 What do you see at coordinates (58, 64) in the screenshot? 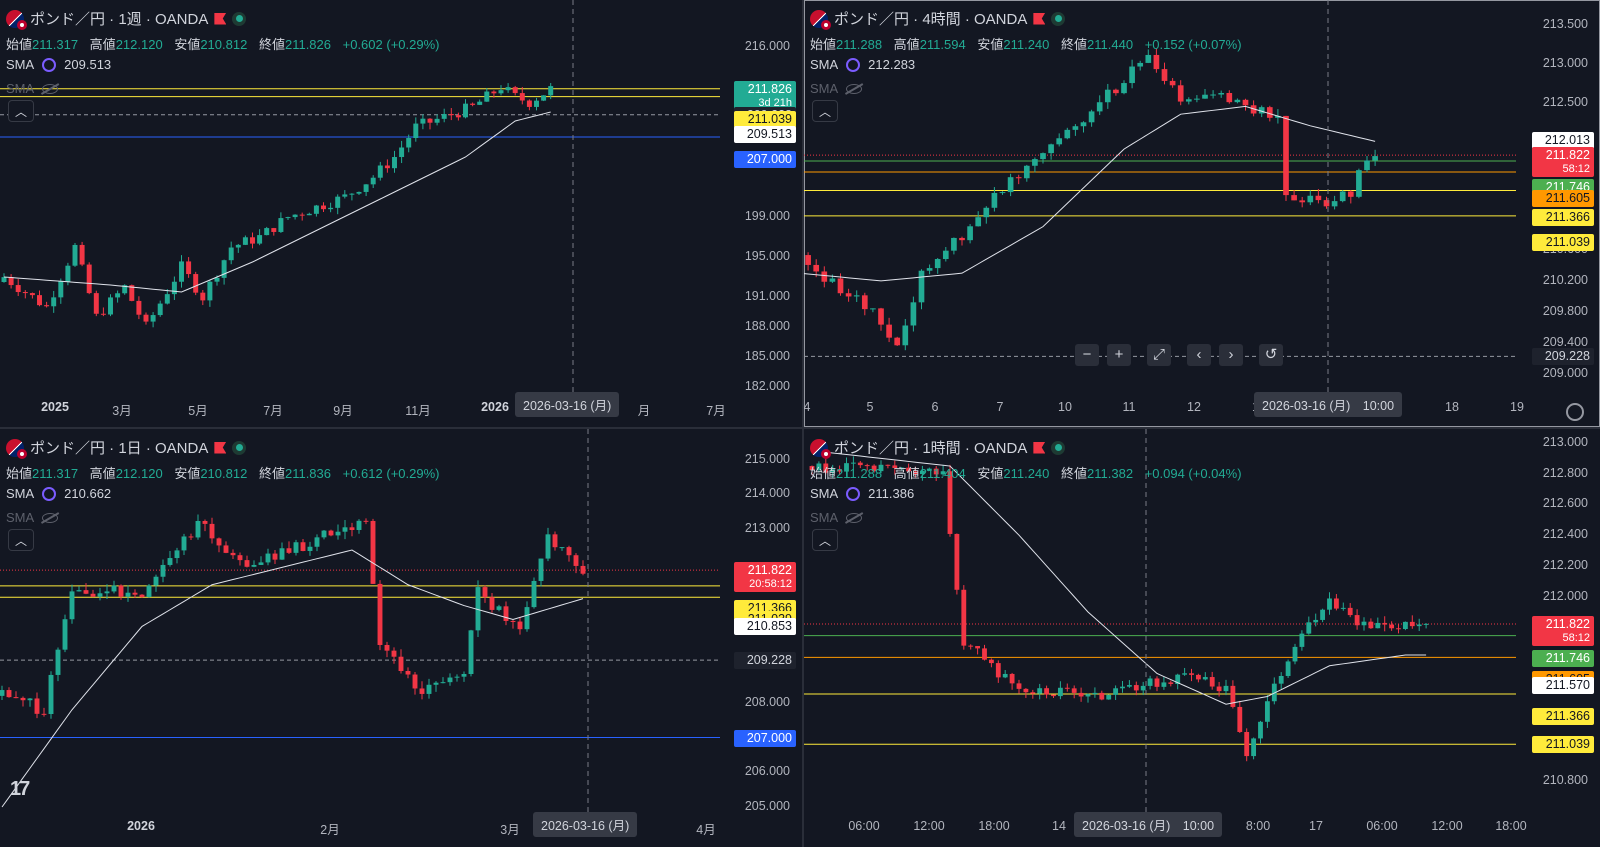
I see `sma-indicator-legend: SMA 209.513` at bounding box center [58, 64].